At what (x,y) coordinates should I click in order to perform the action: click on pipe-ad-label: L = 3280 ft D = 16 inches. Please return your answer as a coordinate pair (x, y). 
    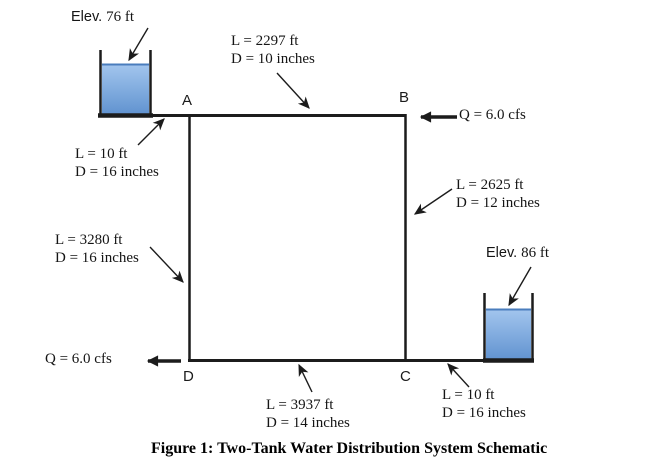
    Looking at the image, I should click on (97, 249).